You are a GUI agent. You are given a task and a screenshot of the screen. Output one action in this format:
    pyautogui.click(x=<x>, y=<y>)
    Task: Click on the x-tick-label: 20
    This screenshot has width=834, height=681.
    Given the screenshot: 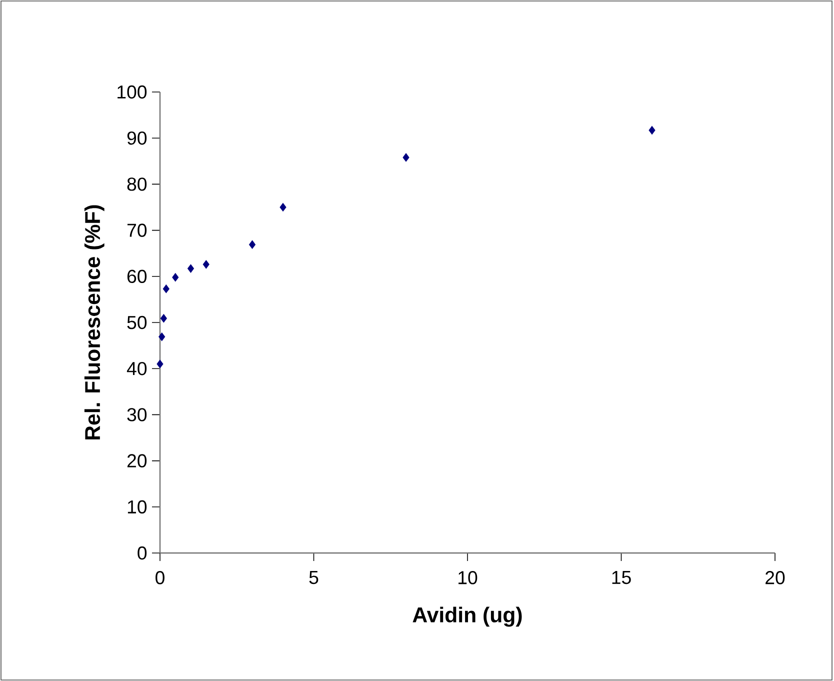 What is the action you would take?
    pyautogui.click(x=775, y=577)
    